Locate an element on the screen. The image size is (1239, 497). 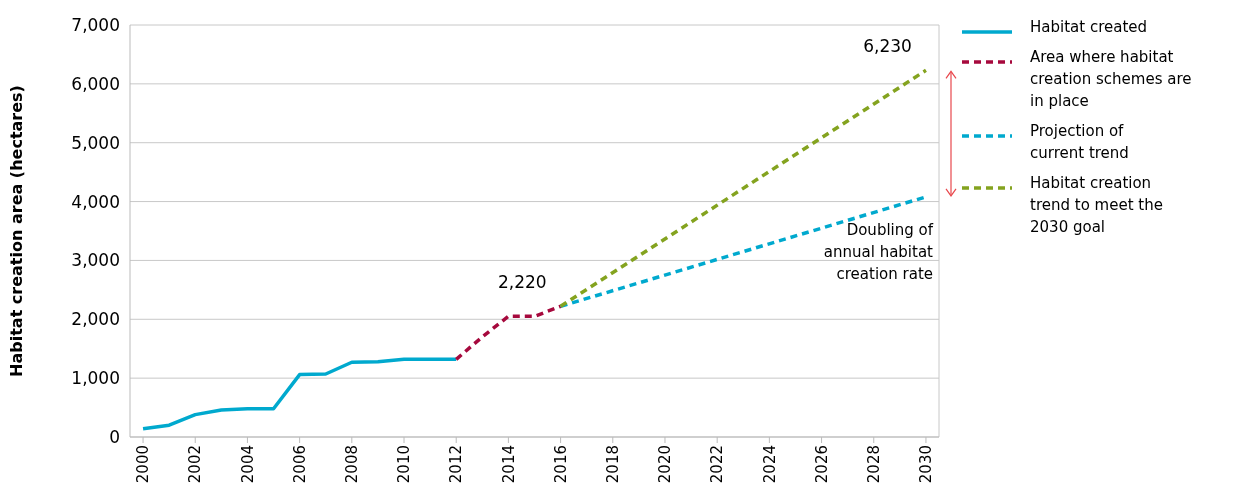
legend-label: Projection of current trend is located at coordinates (1079, 142).